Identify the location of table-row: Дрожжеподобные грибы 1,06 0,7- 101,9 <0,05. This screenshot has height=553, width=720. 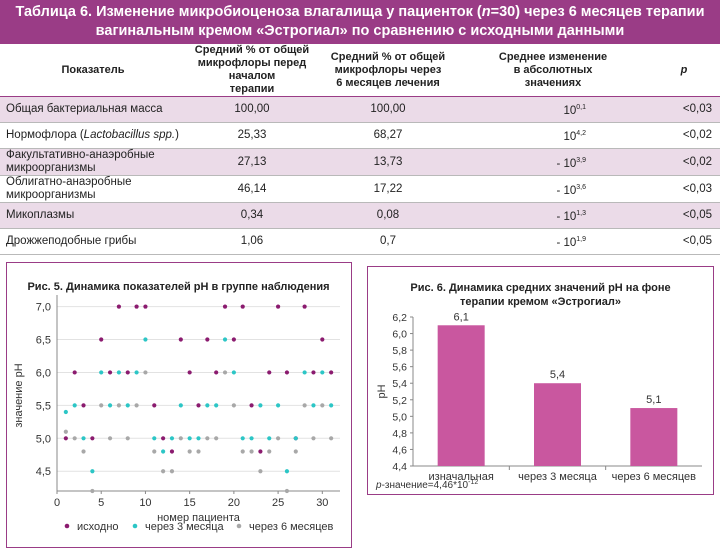
(360, 241).